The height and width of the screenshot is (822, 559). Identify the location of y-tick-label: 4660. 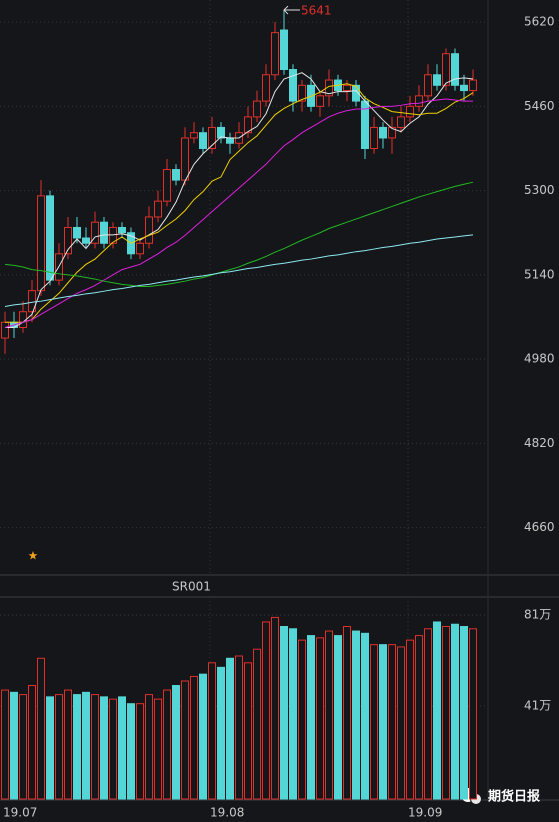
(539, 527).